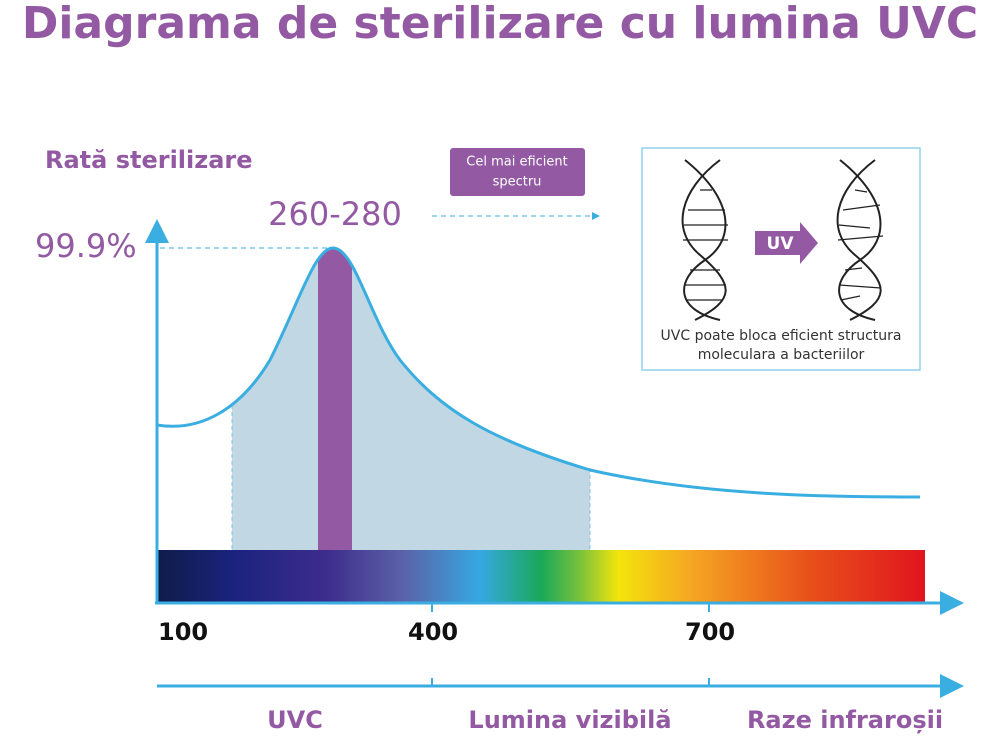 This screenshot has width=1000, height=743. What do you see at coordinates (335, 399) in the screenshot?
I see `peak-band` at bounding box center [335, 399].